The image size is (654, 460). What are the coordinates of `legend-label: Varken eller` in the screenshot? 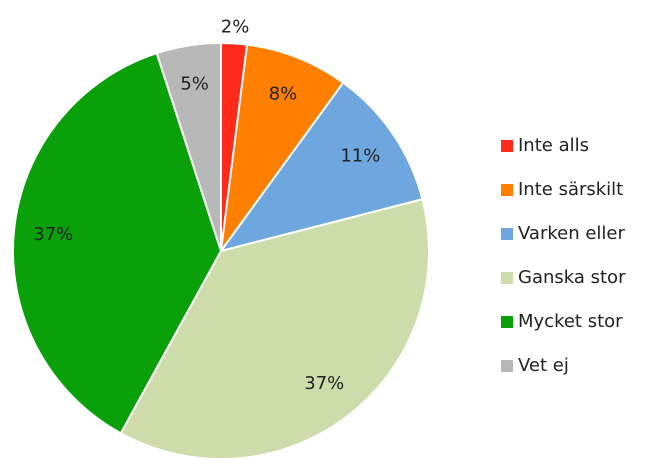 It's located at (571, 233).